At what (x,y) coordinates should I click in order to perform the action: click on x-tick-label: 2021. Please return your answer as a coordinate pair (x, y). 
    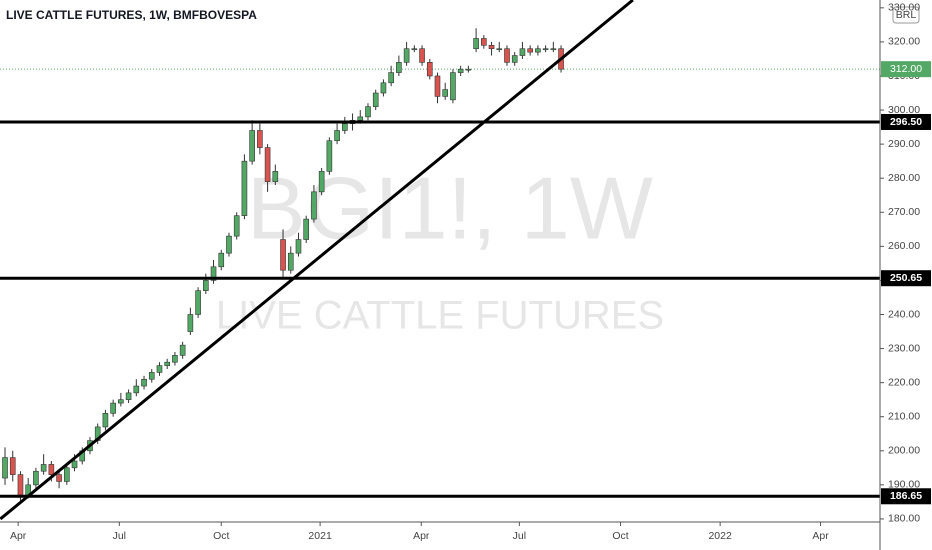
    Looking at the image, I should click on (320, 536).